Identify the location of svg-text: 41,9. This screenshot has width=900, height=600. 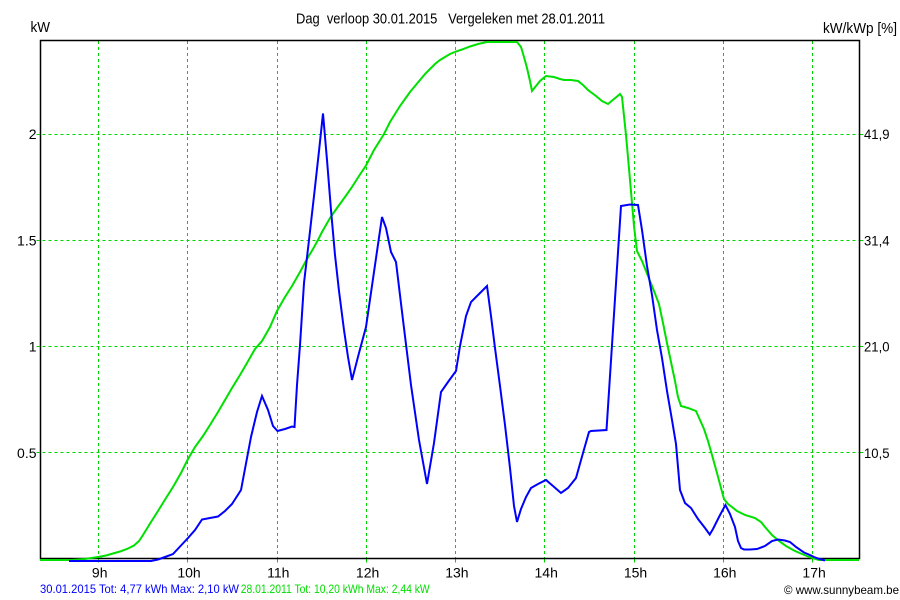
(877, 134).